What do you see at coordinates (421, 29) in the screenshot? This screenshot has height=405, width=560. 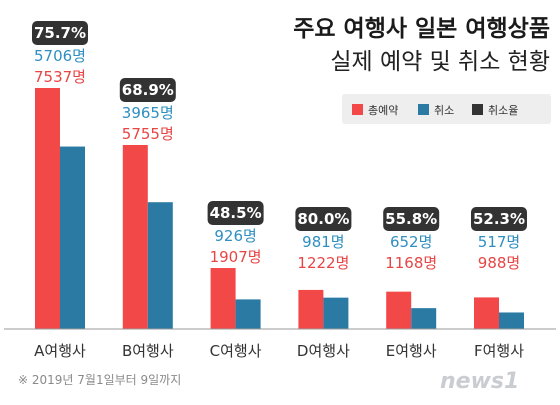 I see `chart-title: 주요 여행사 일본 여행상품` at bounding box center [421, 29].